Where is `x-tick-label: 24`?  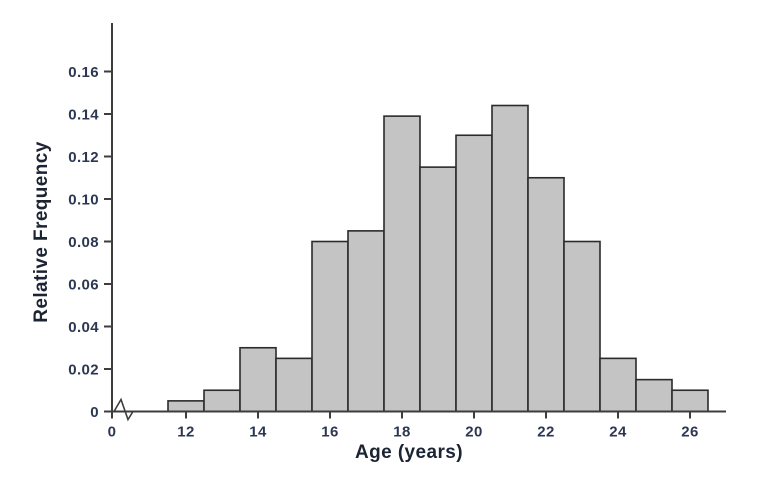 x-tick-label: 24 is located at coordinates (618, 432).